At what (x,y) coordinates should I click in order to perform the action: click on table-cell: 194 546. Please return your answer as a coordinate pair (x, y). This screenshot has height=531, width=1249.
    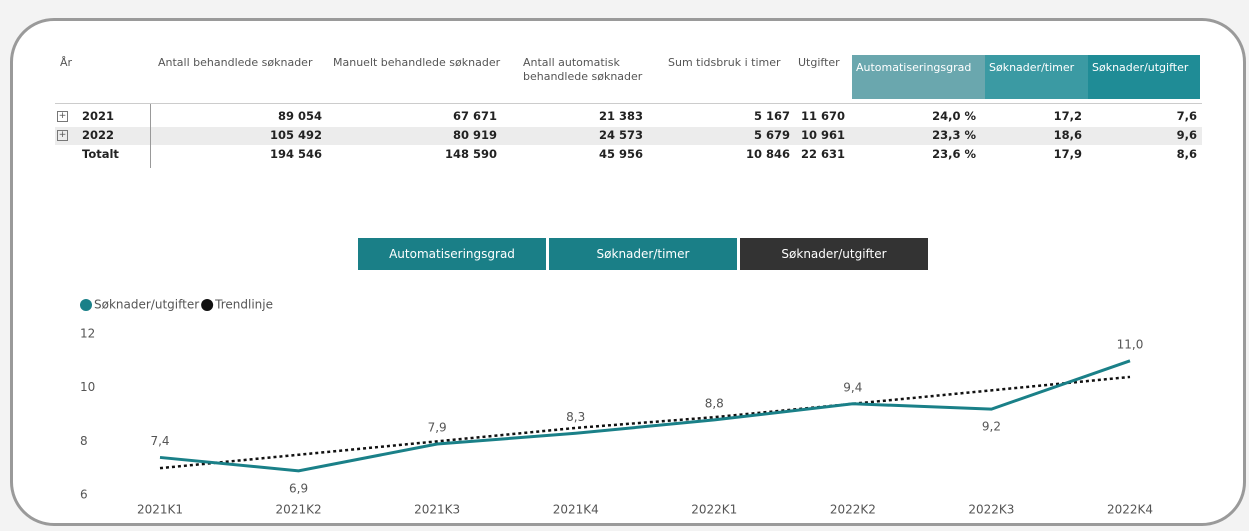
    Looking at the image, I should click on (295, 154).